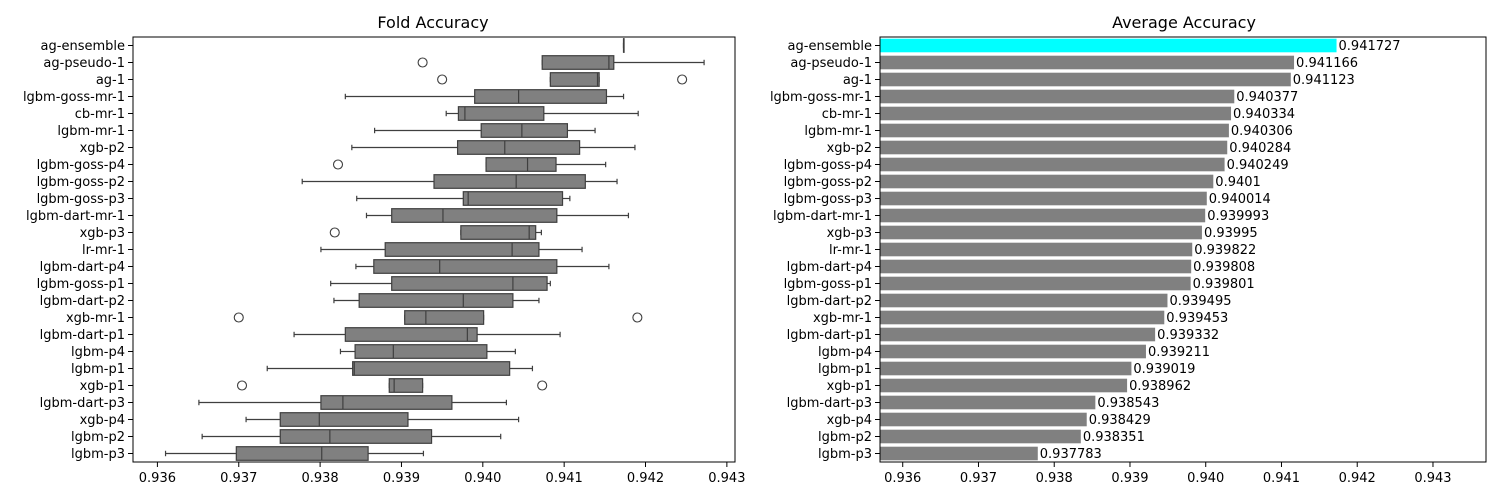 The image size is (1500, 500). I want to click on fold-x-tick-label: 0.936, so click(157, 478).